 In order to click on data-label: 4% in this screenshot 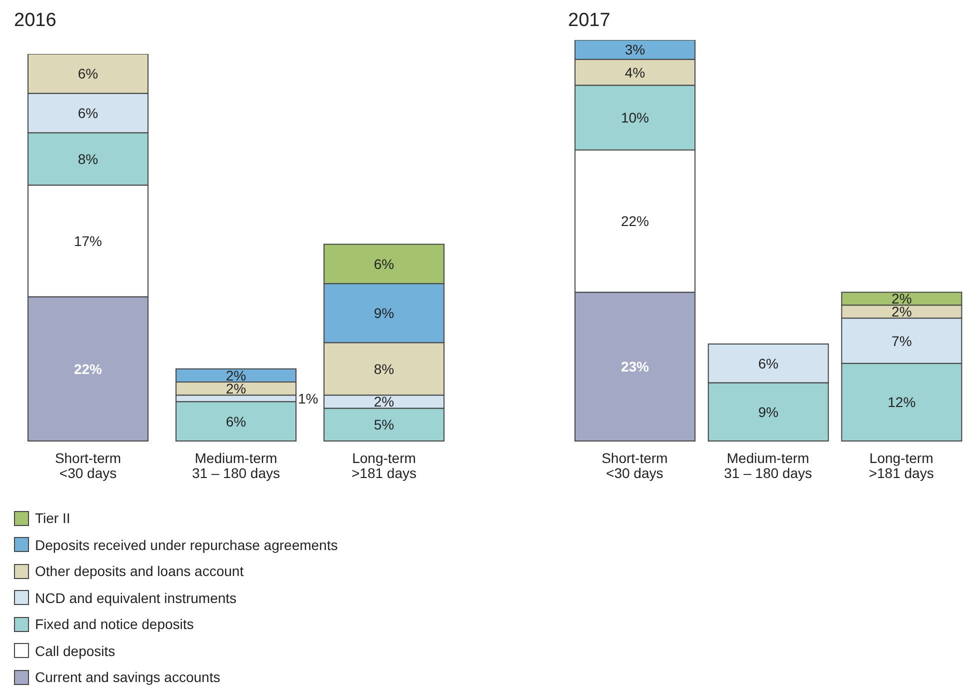, I will do `click(635, 72)`.